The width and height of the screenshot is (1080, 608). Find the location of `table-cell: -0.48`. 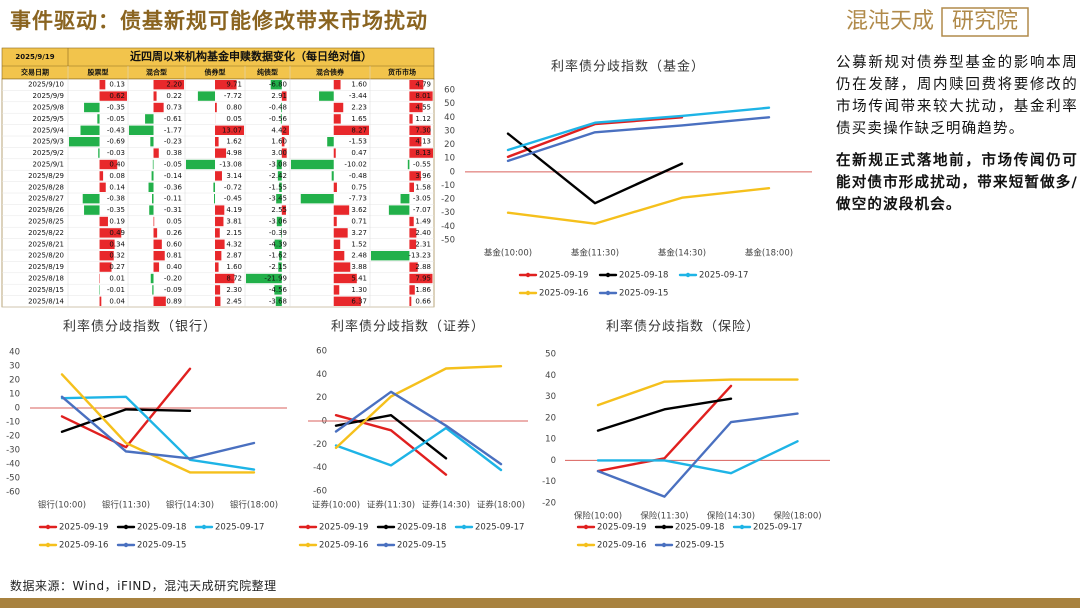

table-cell: -0.48 is located at coordinates (358, 176).